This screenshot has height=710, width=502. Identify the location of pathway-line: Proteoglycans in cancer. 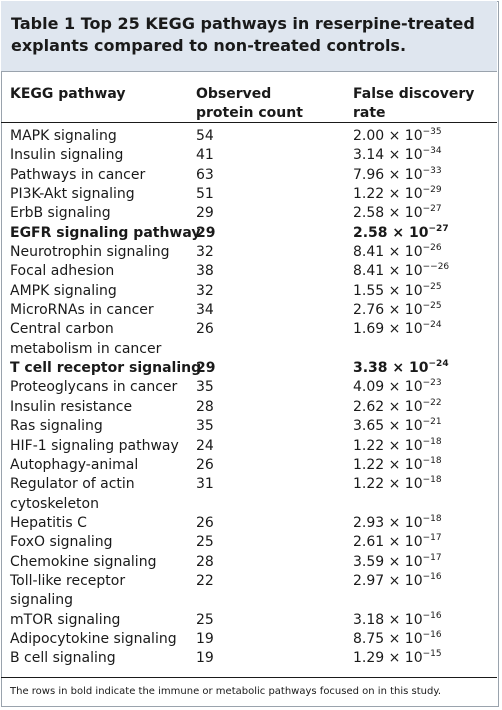
(94, 387).